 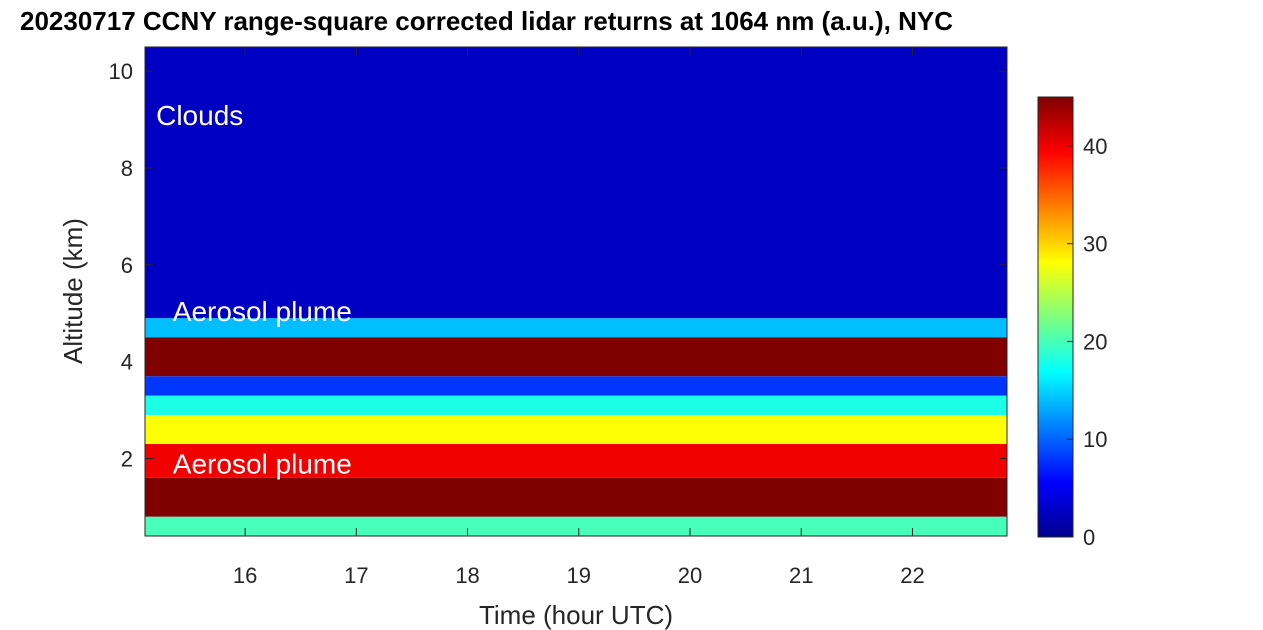 I want to click on y-tick-label: 6, so click(x=127, y=265).